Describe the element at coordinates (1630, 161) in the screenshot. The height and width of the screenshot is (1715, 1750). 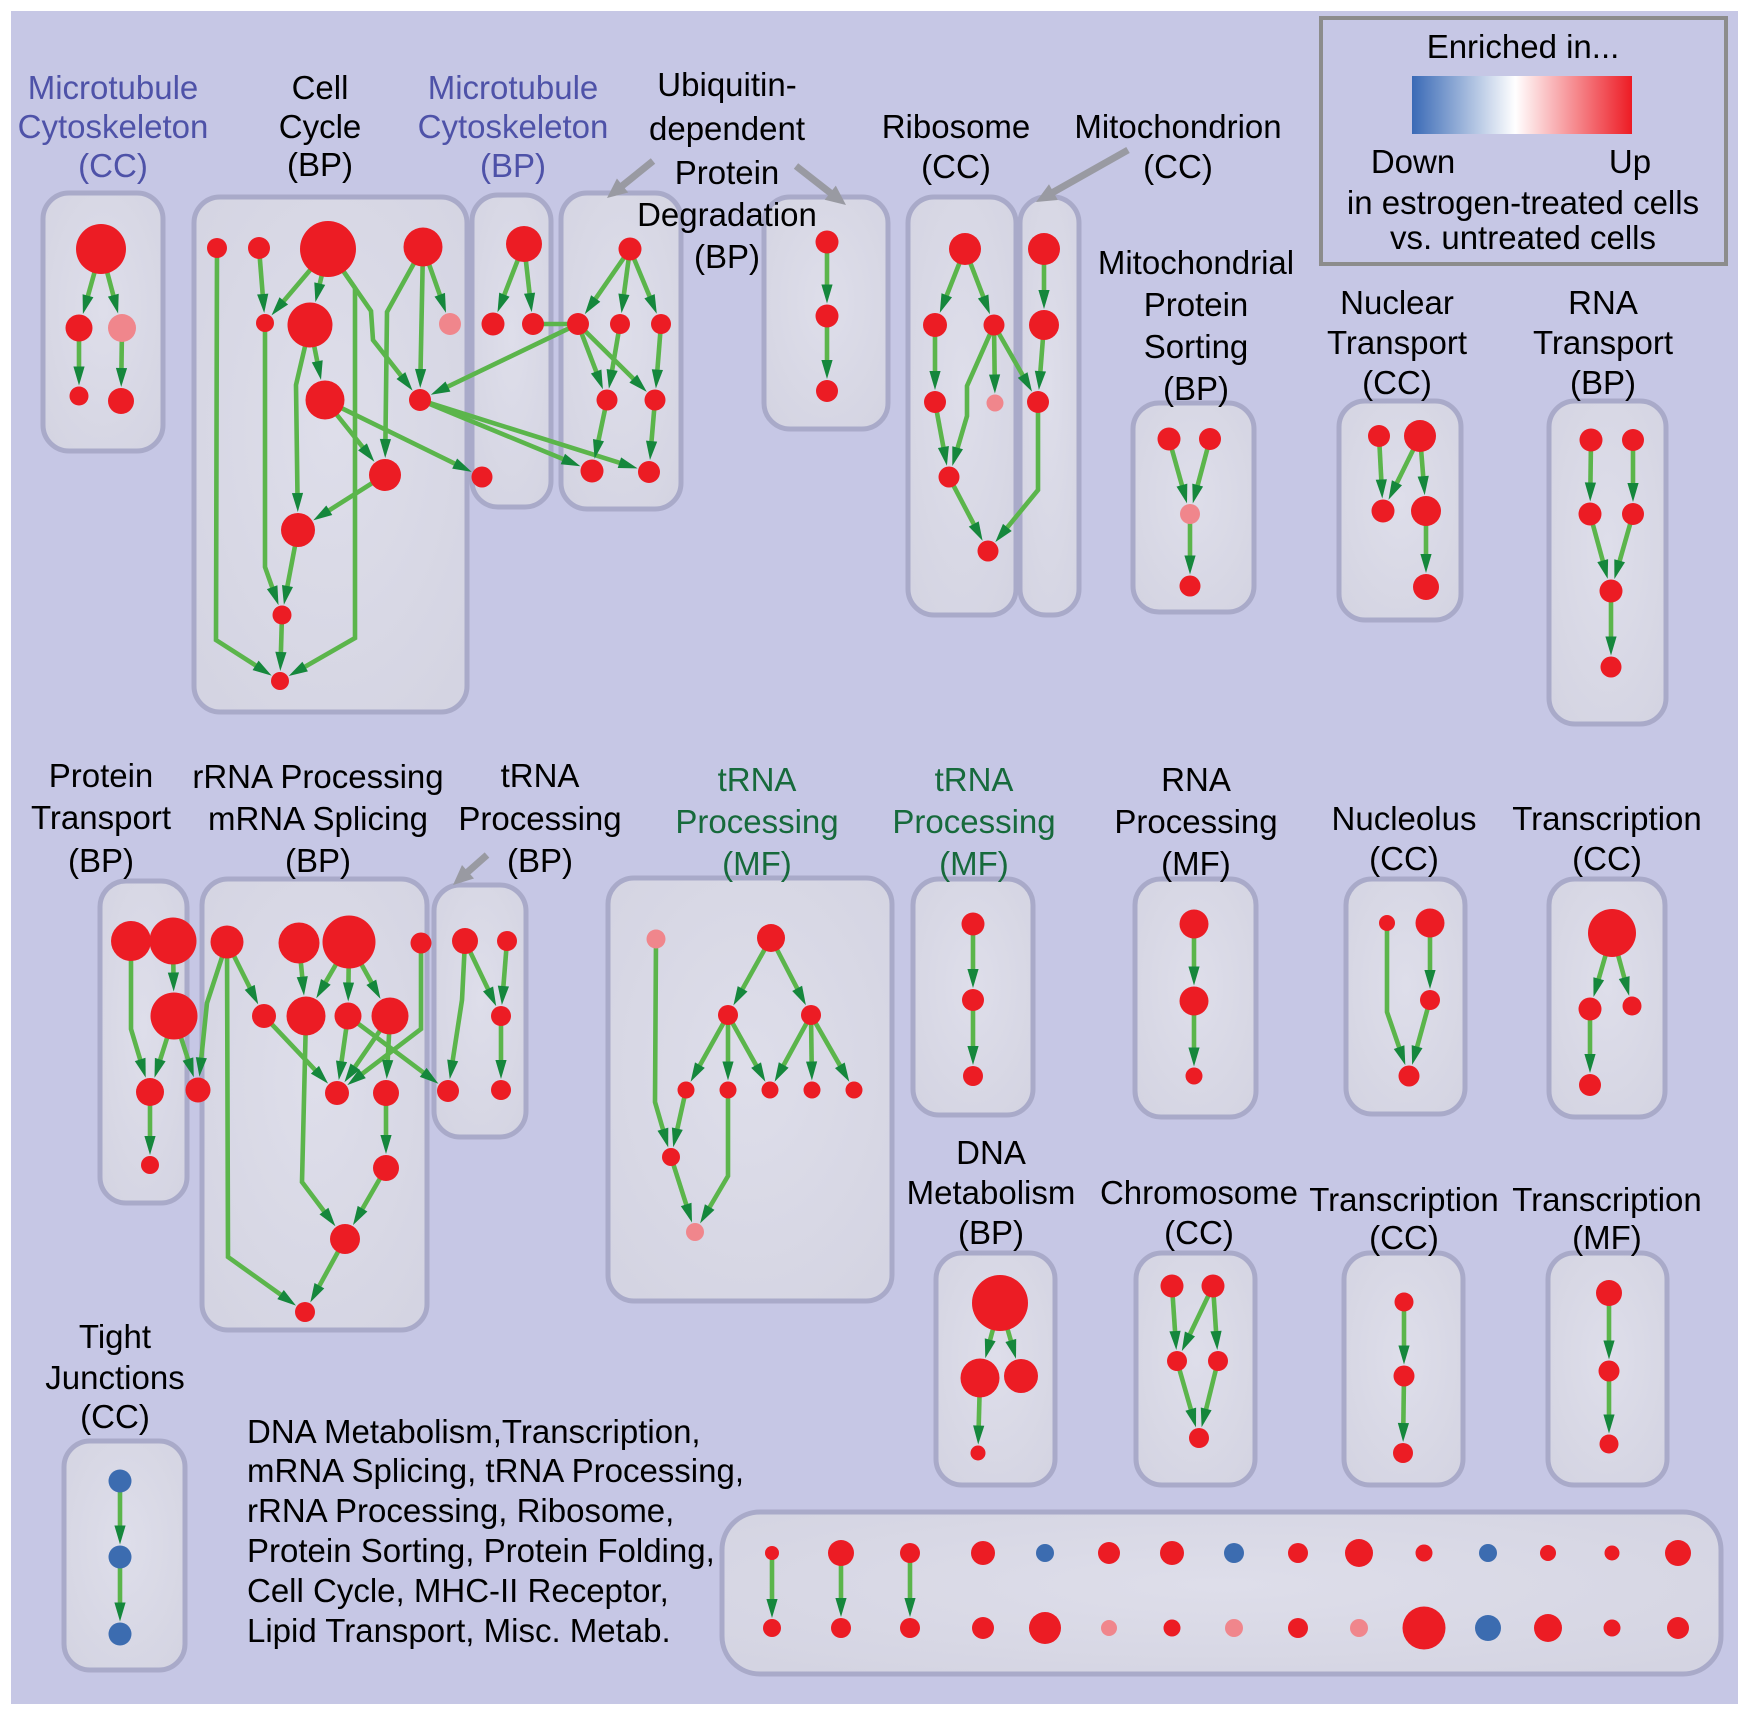
I see `svg-text: Up` at that location.